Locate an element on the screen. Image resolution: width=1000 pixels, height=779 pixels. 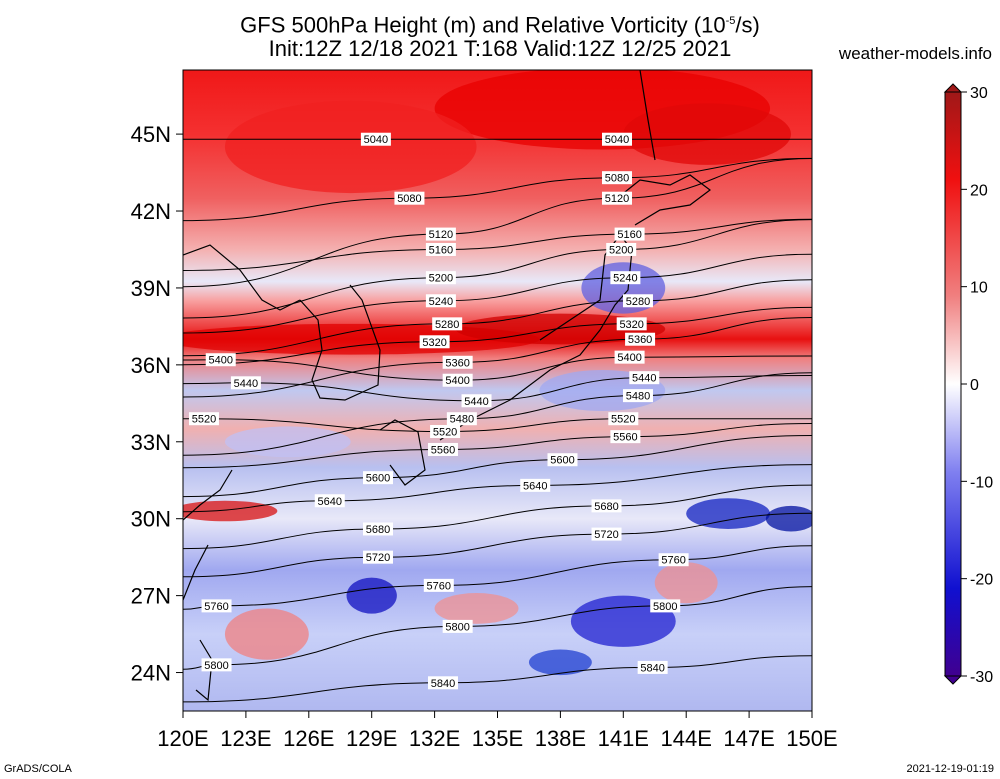
contour-label: 5480 is located at coordinates (638, 397).